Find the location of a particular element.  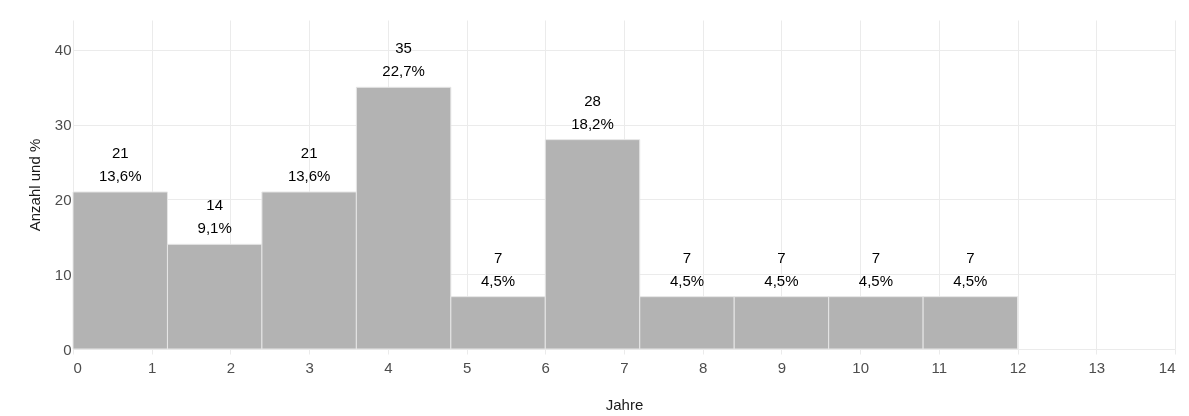

x-tick-label: 13 is located at coordinates (1097, 367).